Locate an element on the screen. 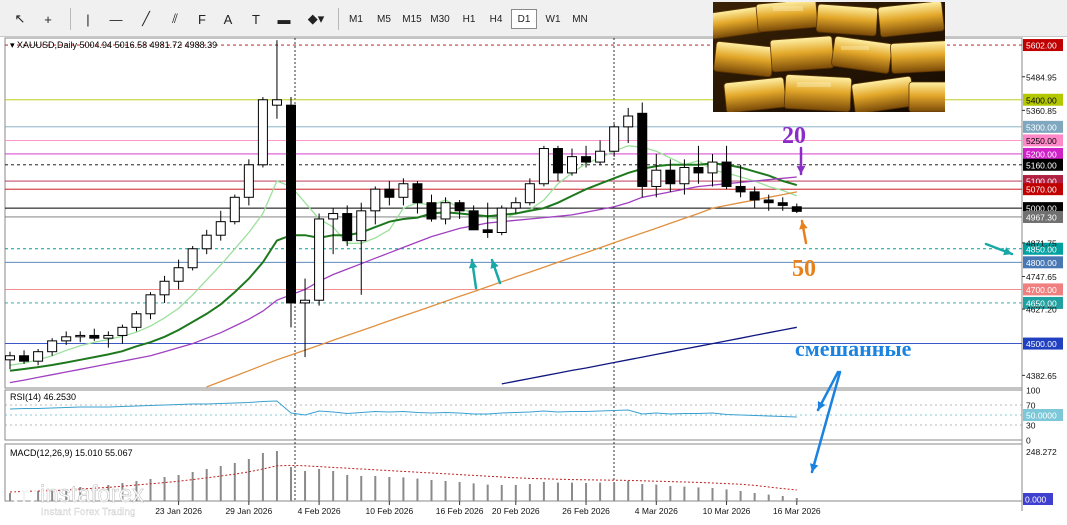 This screenshot has height=525, width=1067. macd-zero-label: 0.000 is located at coordinates (1036, 500).